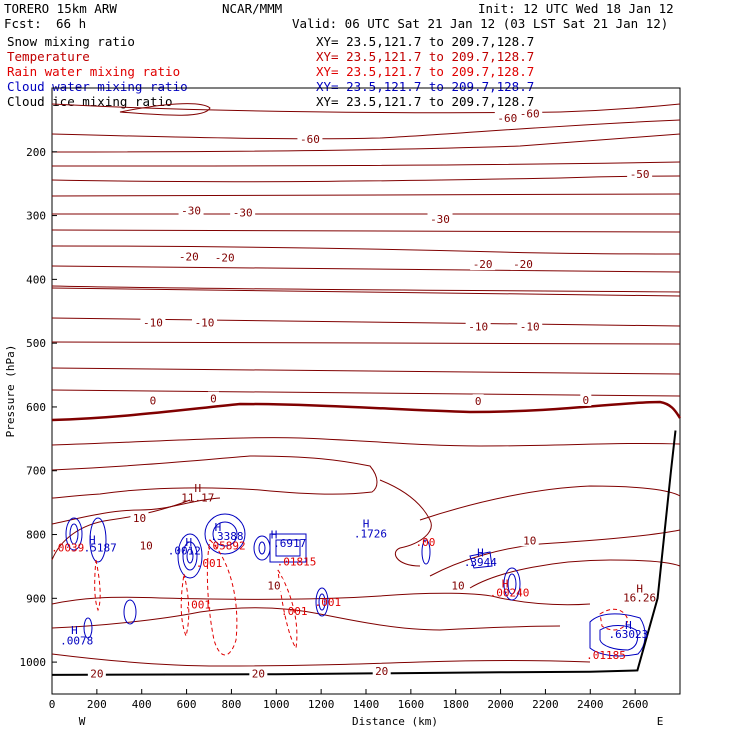 This screenshot has width=740, height=740. I want to click on x-axis-west-label: W, so click(82, 721).